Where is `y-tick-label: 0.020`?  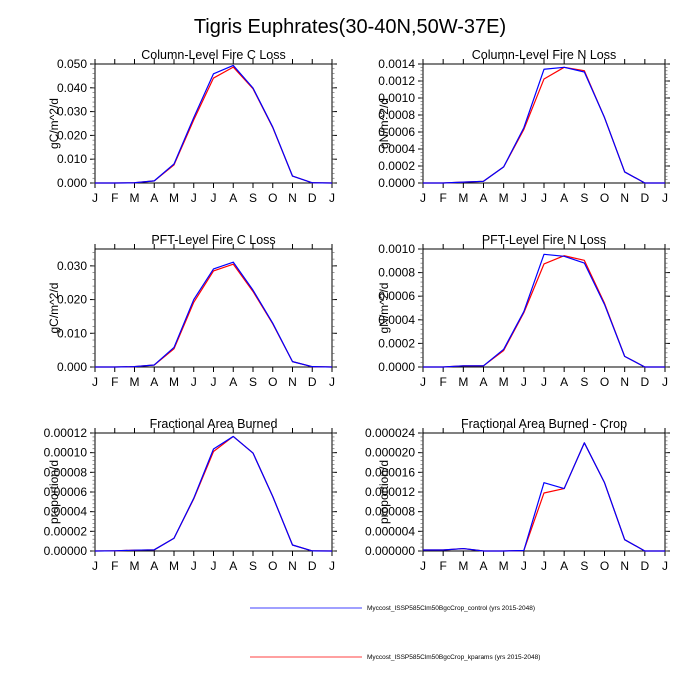 y-tick-label: 0.020 is located at coordinates (72, 135).